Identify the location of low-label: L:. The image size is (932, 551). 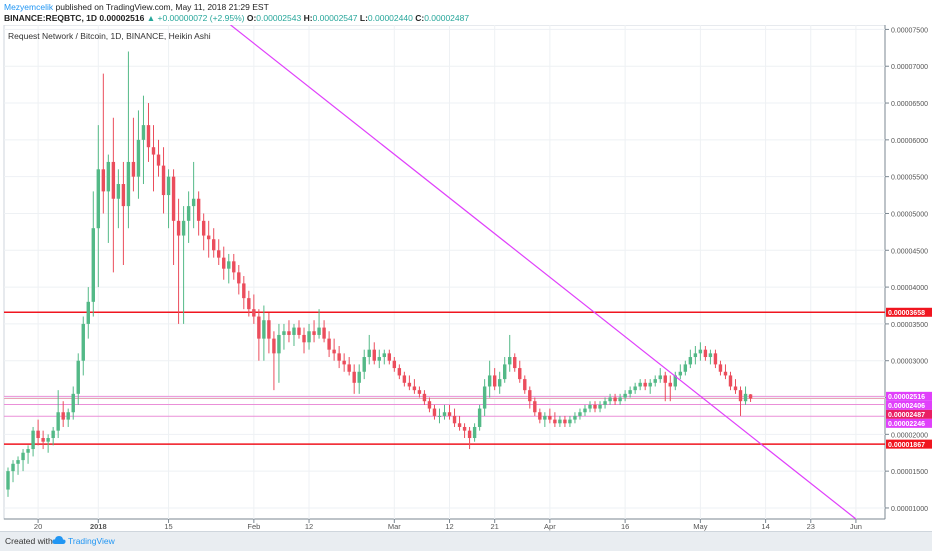
(363, 18).